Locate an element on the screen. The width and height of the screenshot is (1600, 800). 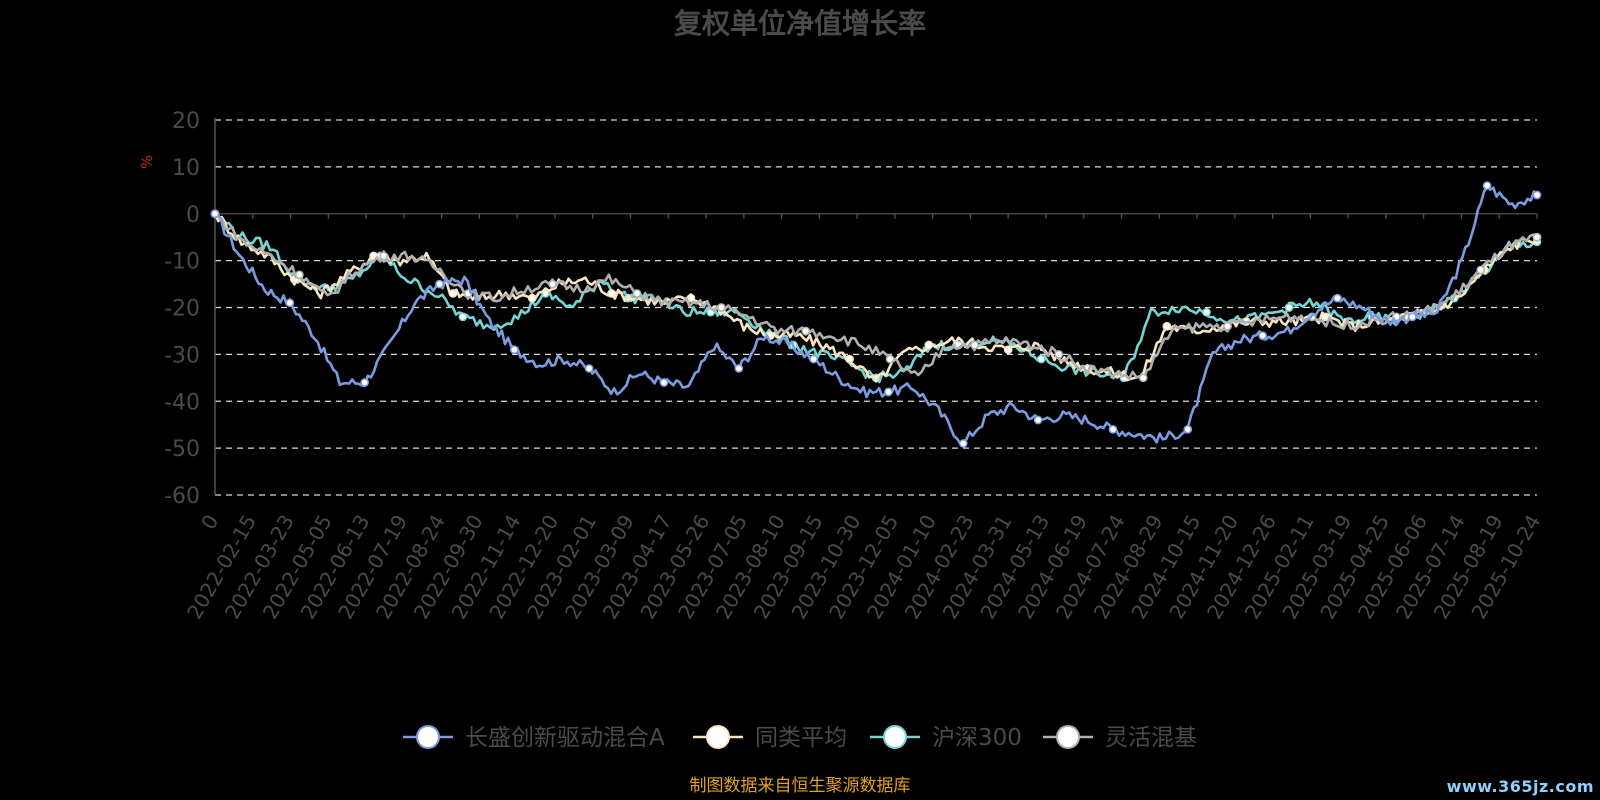
y-tick-label: -60 is located at coordinates (182, 496).